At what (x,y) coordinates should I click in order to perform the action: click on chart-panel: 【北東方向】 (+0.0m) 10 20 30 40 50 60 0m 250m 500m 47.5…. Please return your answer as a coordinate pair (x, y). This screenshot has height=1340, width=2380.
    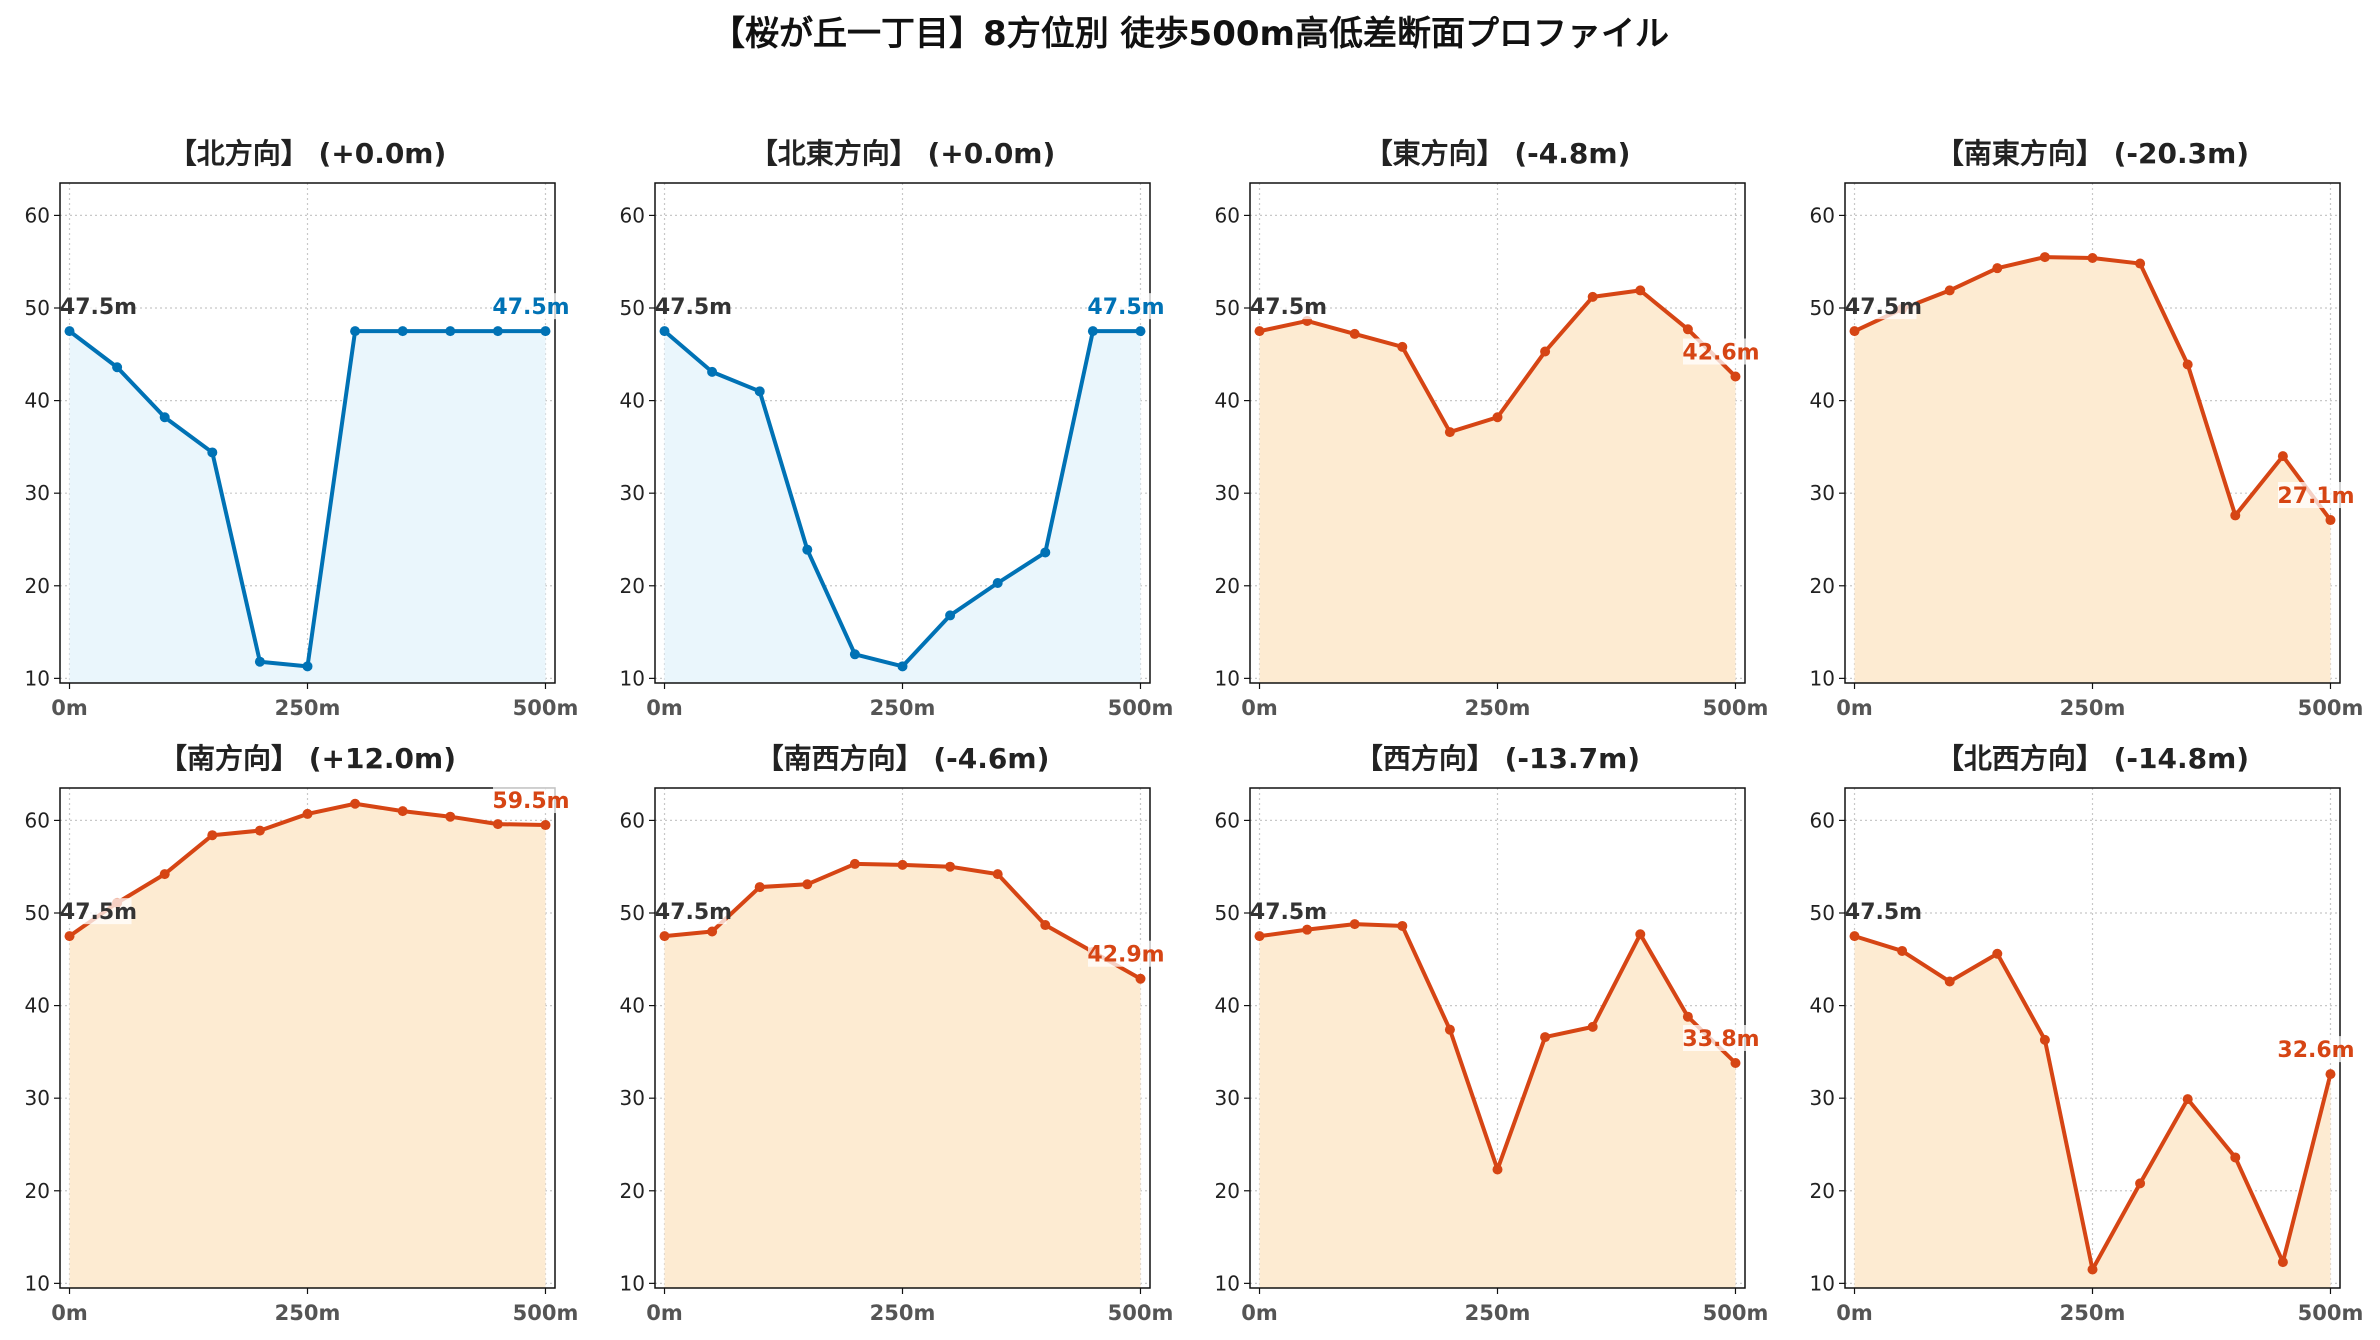
    Looking at the image, I should click on (897, 428).